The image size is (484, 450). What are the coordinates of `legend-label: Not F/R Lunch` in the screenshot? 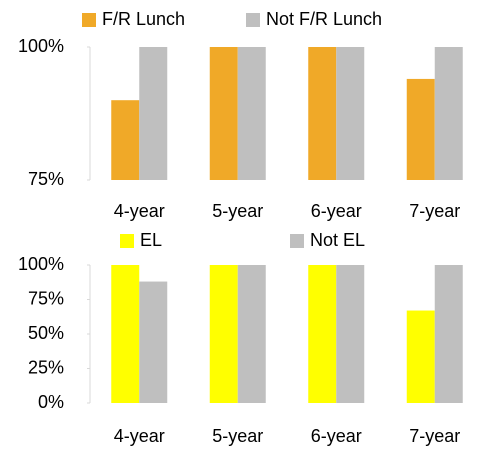 It's located at (324, 19).